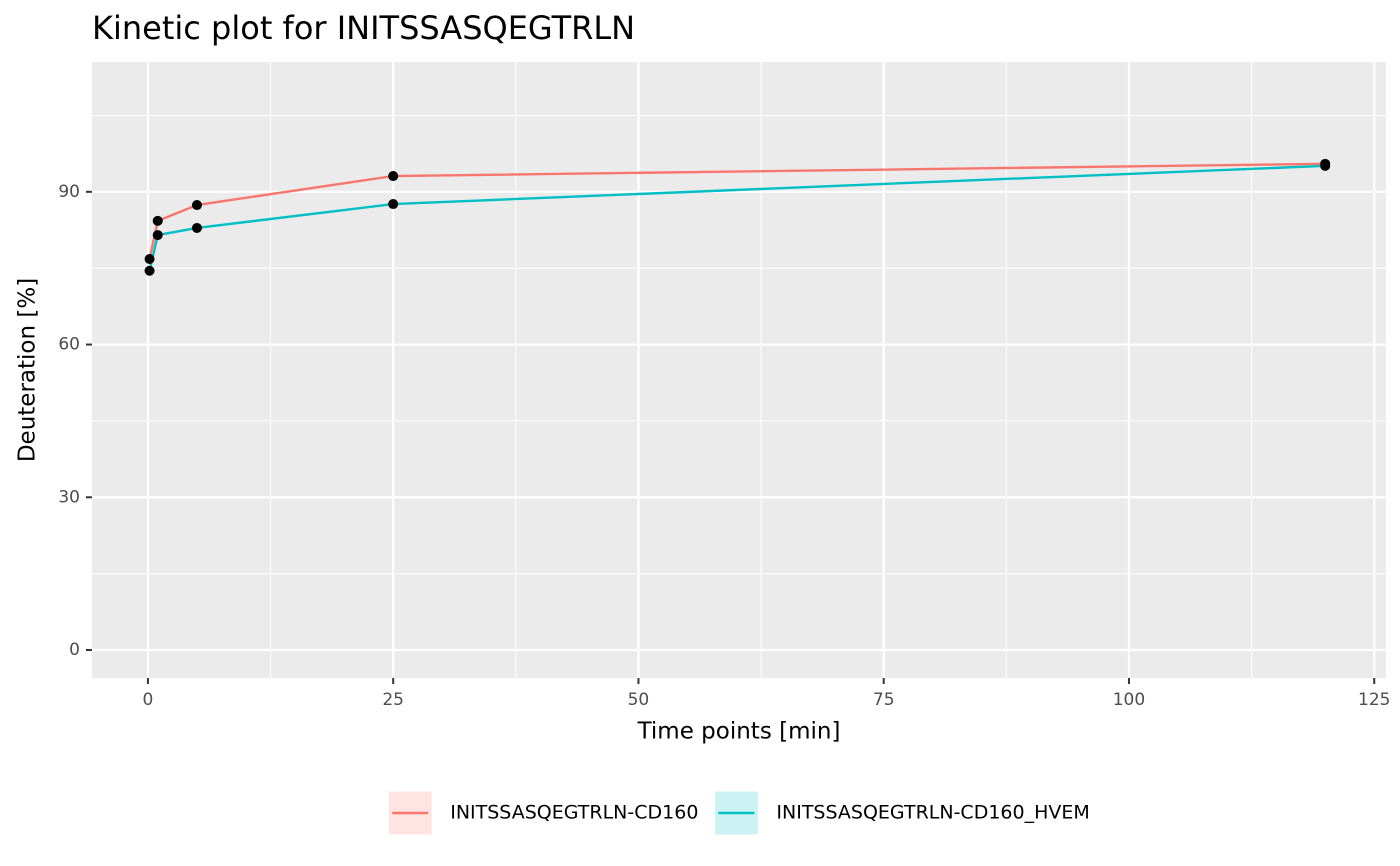  What do you see at coordinates (148, 700) in the screenshot?
I see `x-tick-label: 0` at bounding box center [148, 700].